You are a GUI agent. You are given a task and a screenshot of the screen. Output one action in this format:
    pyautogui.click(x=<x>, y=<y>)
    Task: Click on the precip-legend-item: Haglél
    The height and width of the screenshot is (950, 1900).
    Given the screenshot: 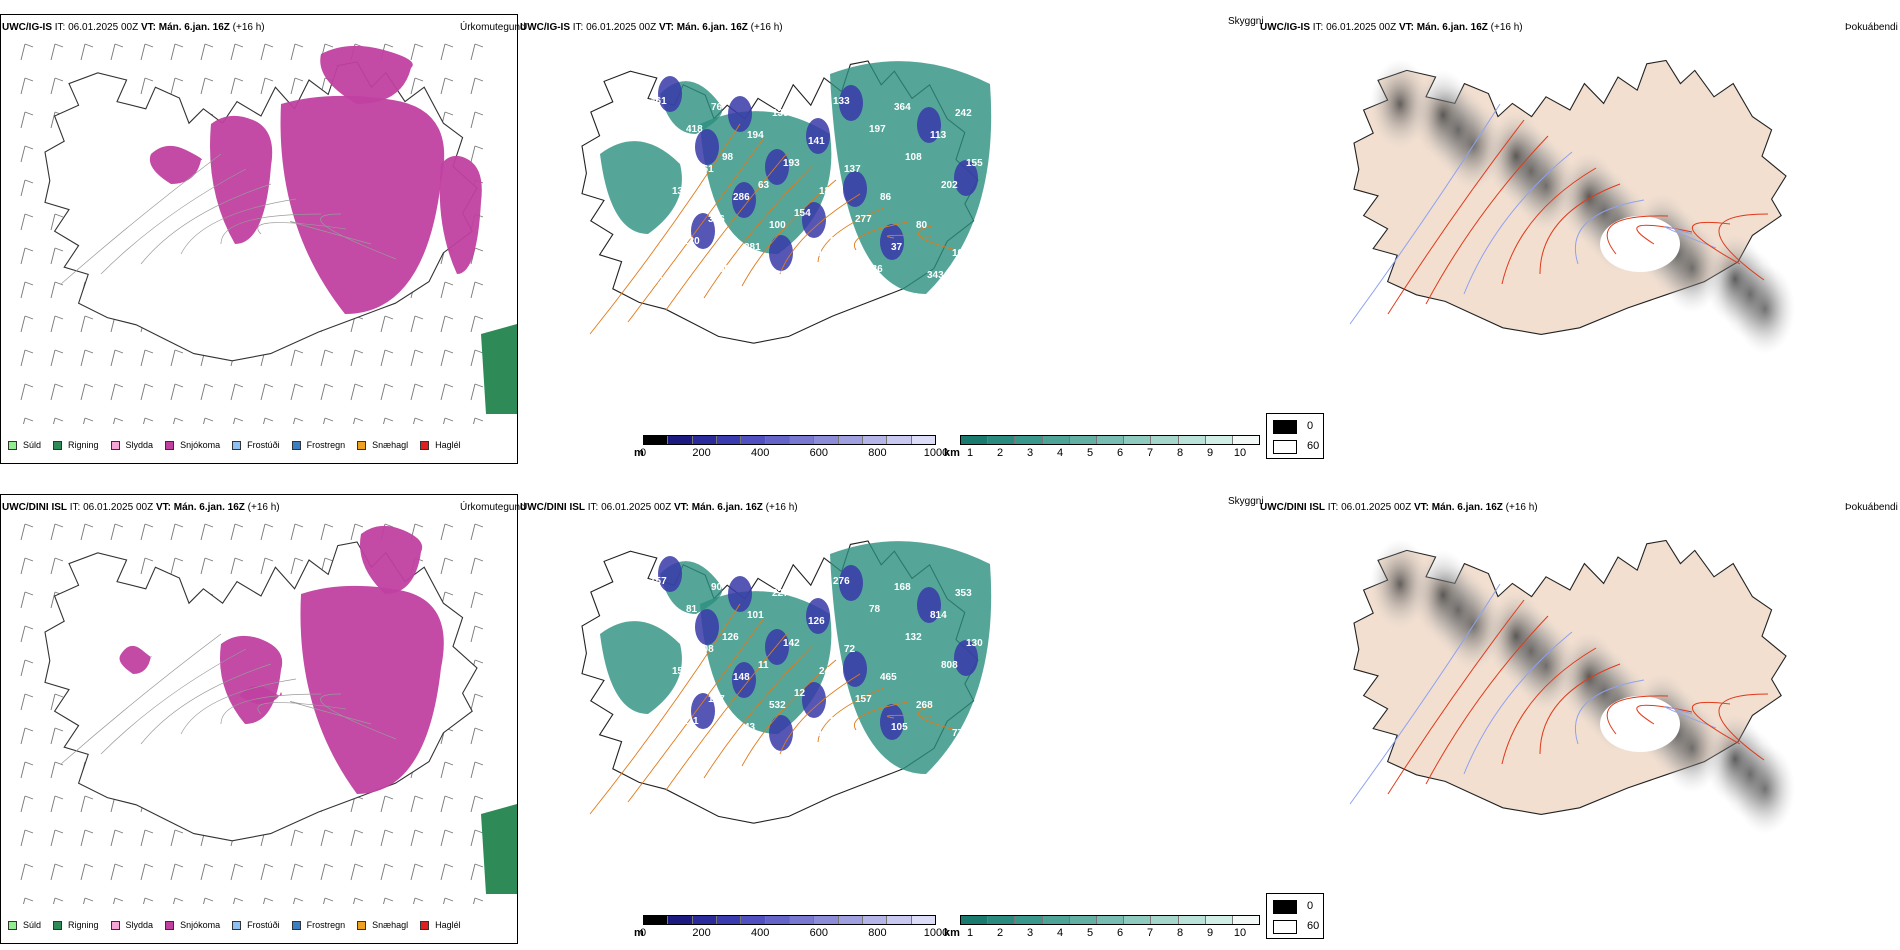 What is the action you would take?
    pyautogui.click(x=440, y=445)
    